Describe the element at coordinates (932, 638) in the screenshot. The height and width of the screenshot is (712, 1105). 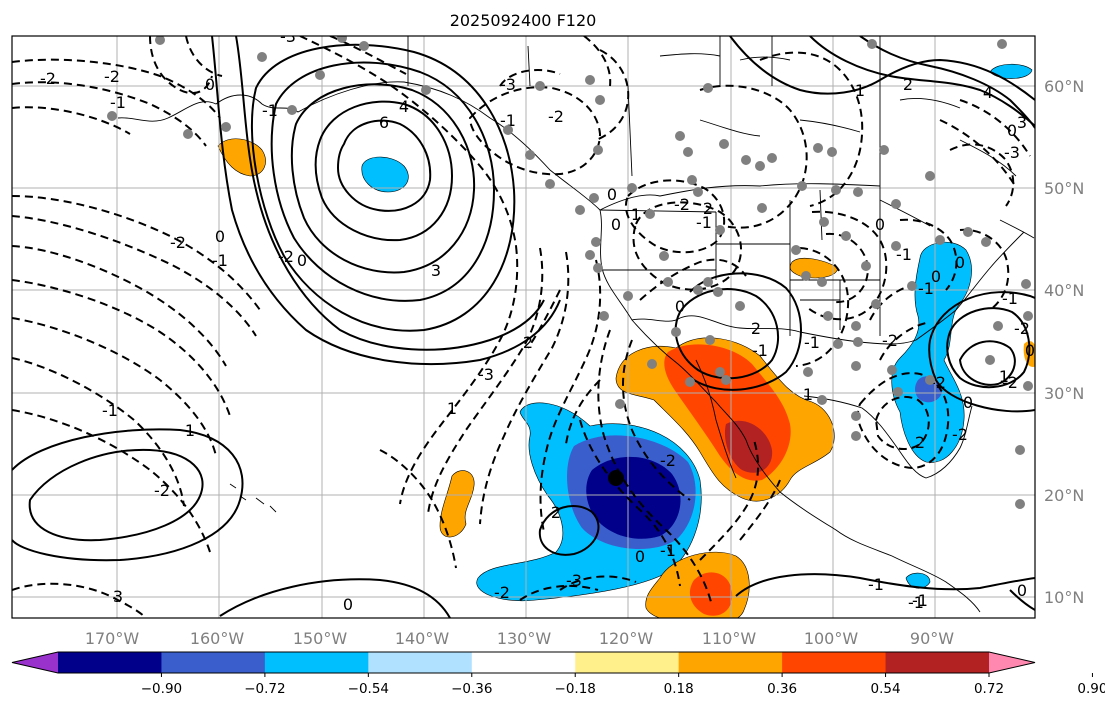
I see `lon-tick-label: 90°W` at that location.